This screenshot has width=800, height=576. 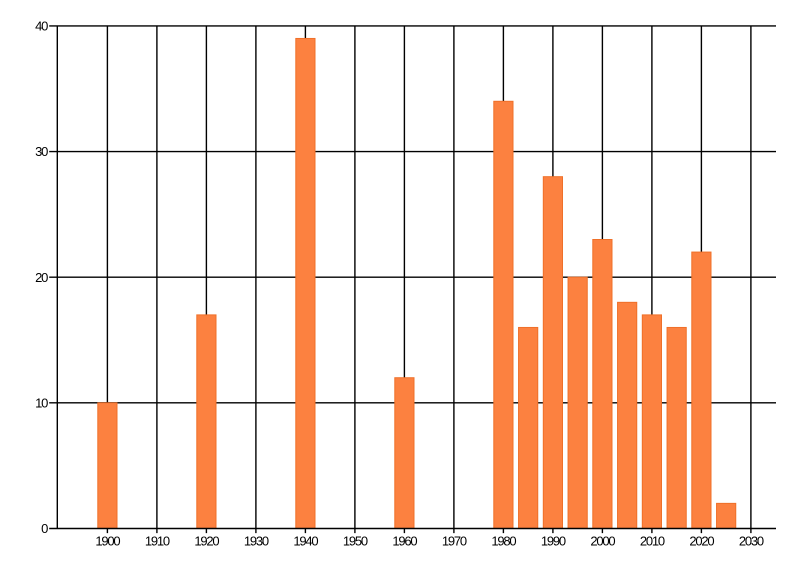 I want to click on svg-text: 2020, so click(x=701, y=540).